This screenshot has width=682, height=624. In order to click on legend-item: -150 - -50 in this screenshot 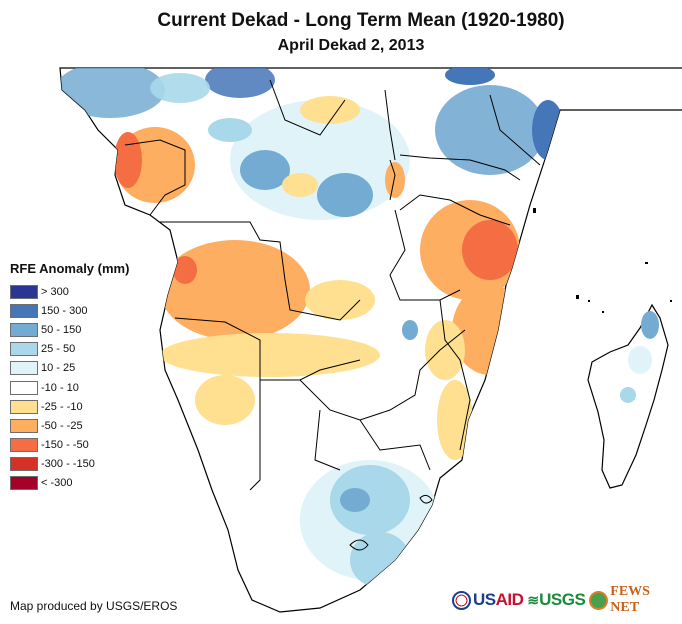, I will do `click(69, 445)`.